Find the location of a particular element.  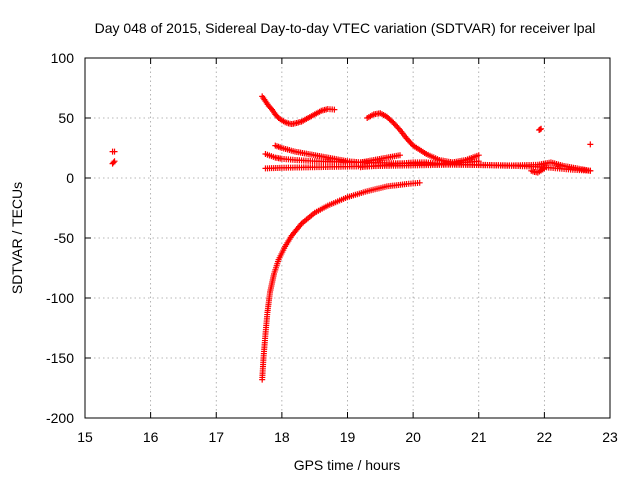

x-tick-label: 17 is located at coordinates (216, 437).